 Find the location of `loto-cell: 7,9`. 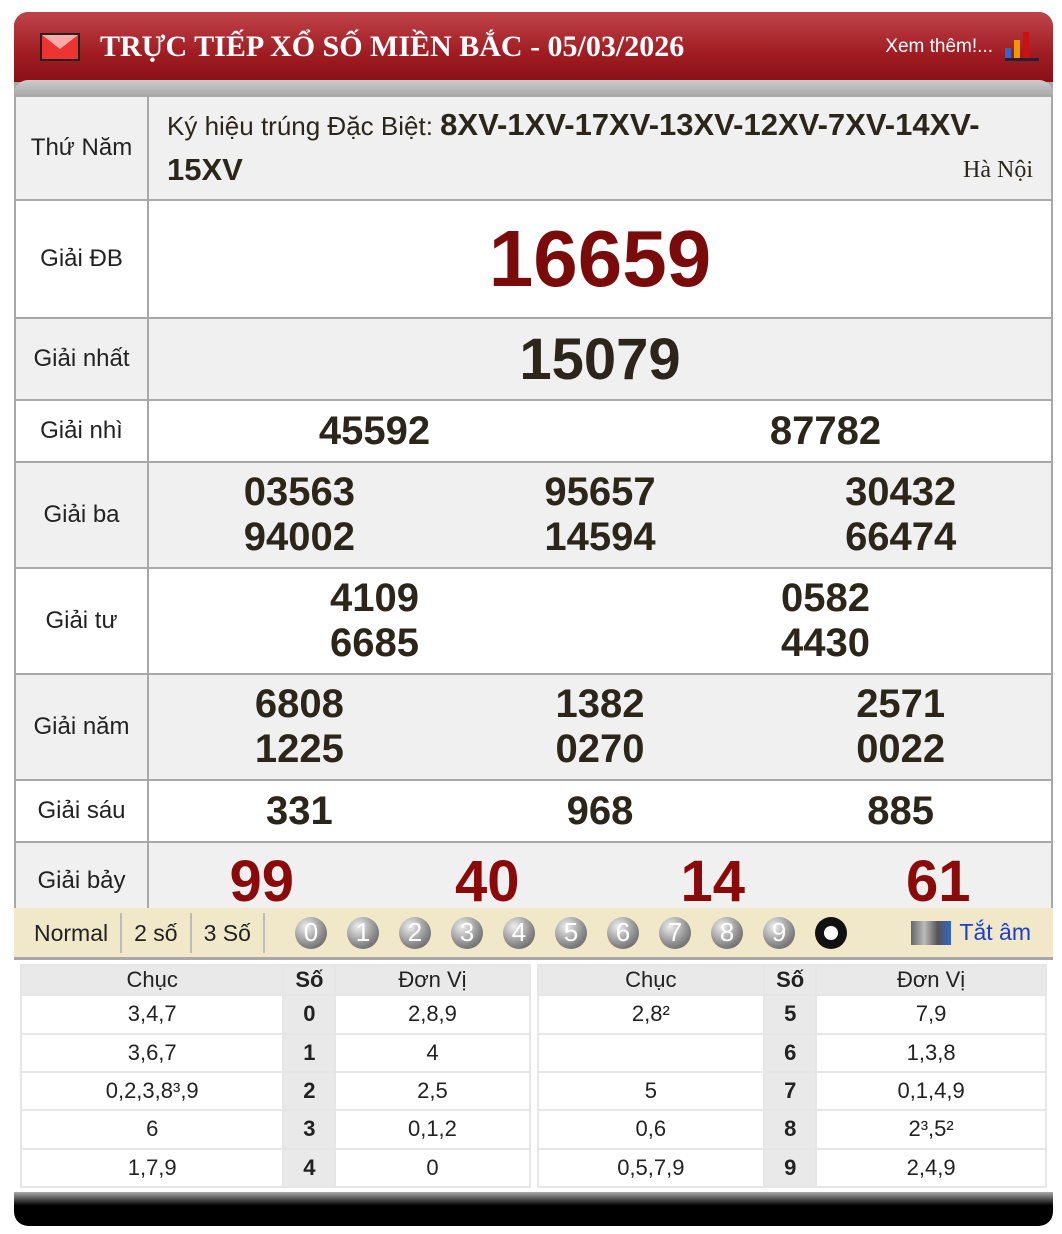

loto-cell: 7,9 is located at coordinates (931, 1014).